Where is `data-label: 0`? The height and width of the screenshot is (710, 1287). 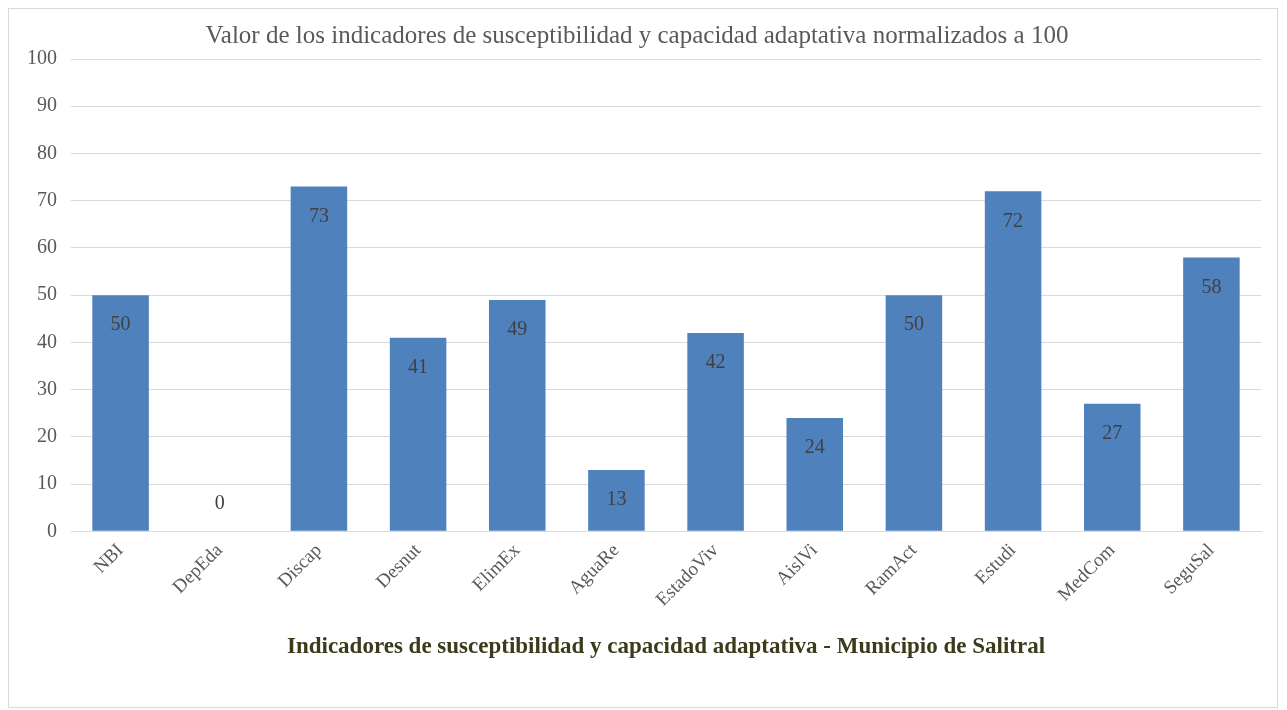 data-label: 0 is located at coordinates (219, 501).